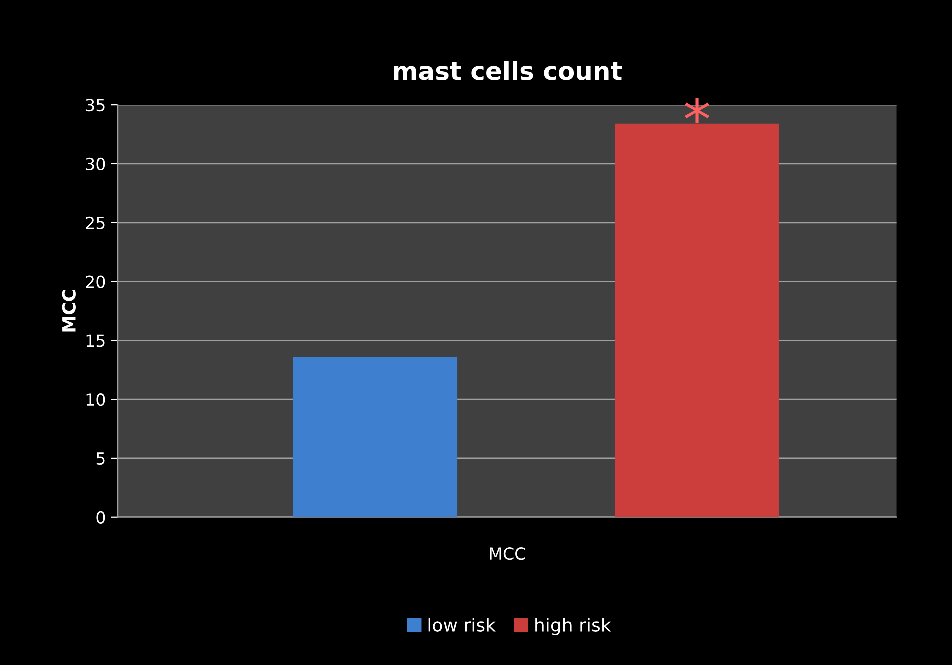 The width and height of the screenshot is (952, 665). What do you see at coordinates (508, 70) in the screenshot?
I see `chart-title: mast cells count` at bounding box center [508, 70].